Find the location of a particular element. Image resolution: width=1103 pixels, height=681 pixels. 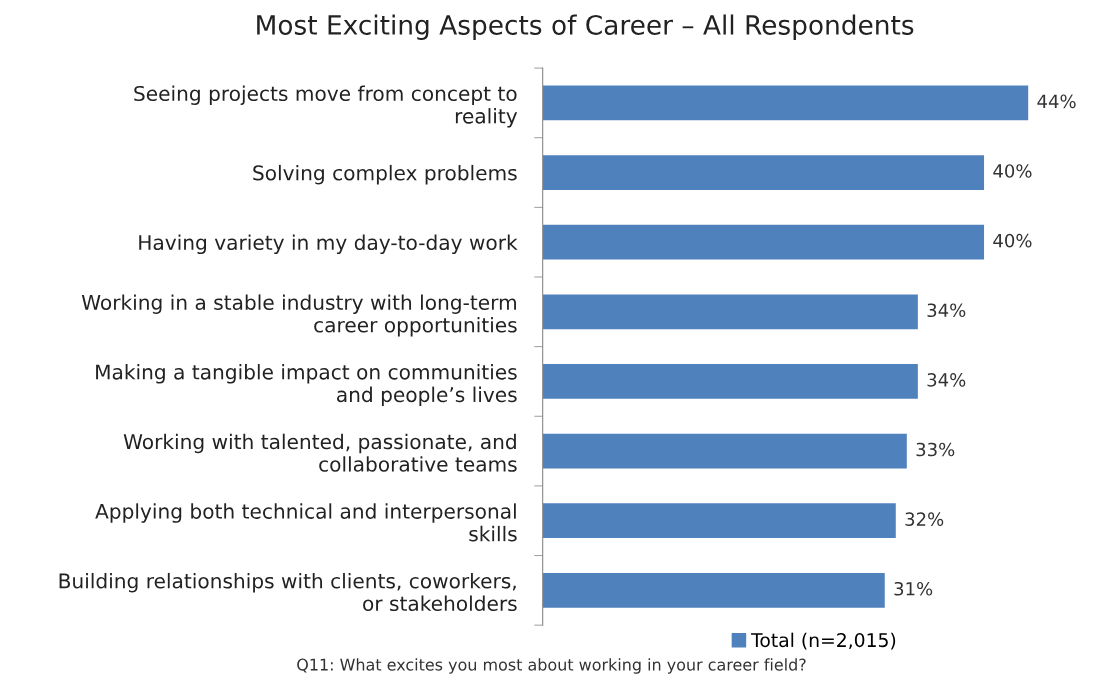

y-tick-label: Seeing projects move from concept to reality is located at coordinates (326, 106).